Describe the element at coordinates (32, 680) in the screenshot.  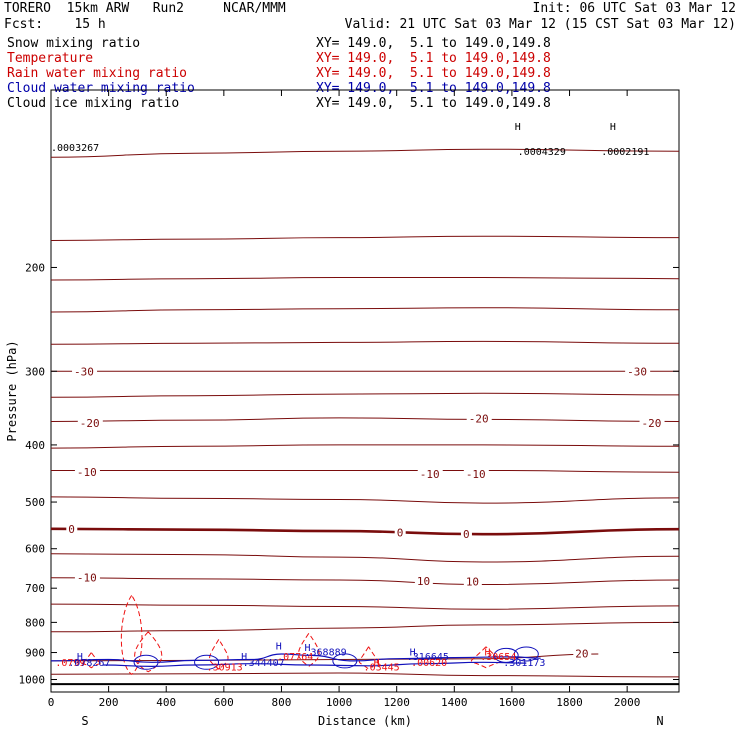
I see `y-tick-label: 1000` at that location.